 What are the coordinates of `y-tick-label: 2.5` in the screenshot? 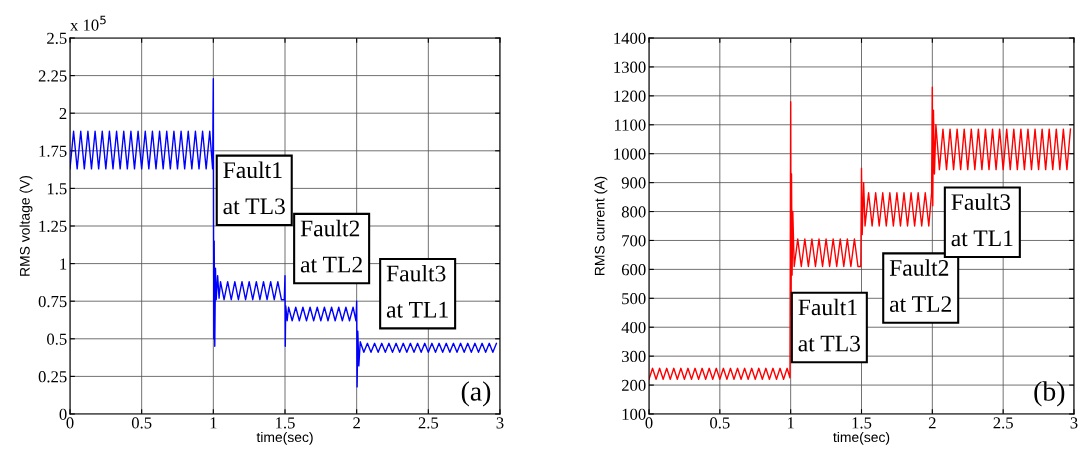 It's located at (57, 38).